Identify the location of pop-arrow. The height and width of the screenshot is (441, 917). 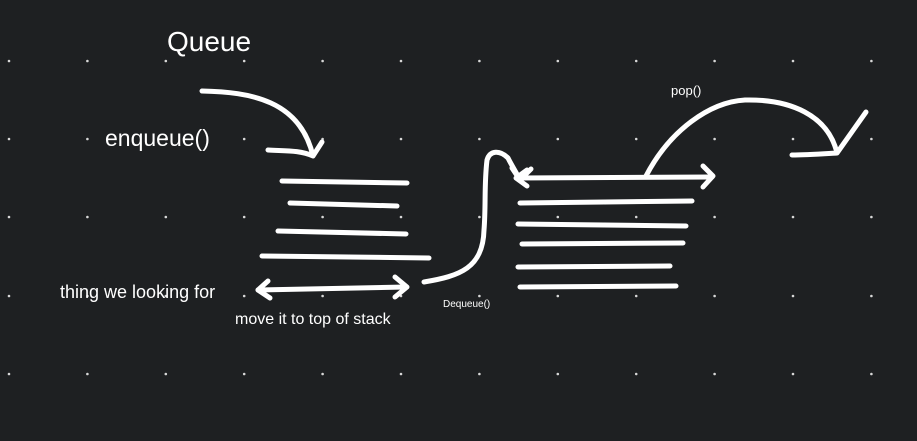
(756, 138).